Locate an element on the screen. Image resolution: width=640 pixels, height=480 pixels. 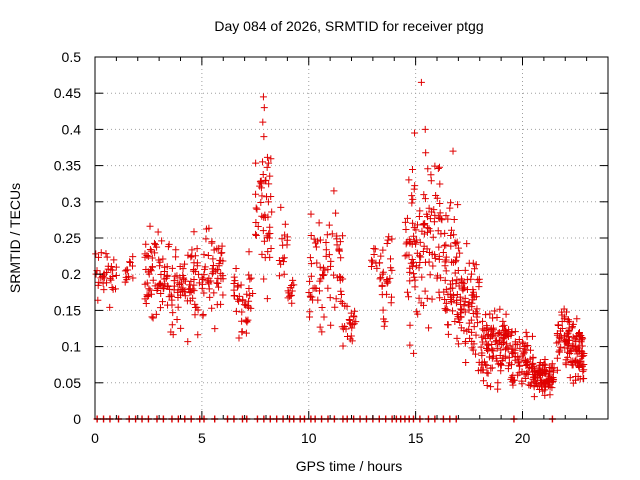
x-tick-label: 5 is located at coordinates (202, 438).